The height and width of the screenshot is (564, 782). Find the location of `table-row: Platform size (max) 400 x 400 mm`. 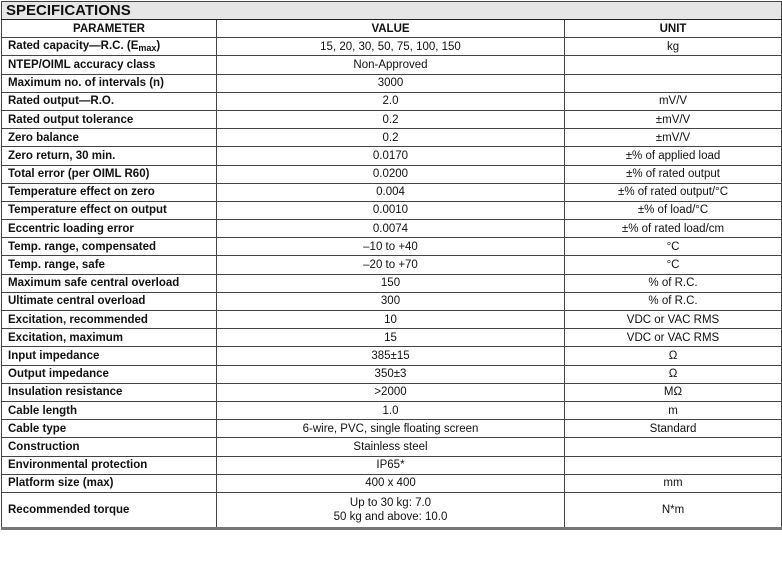

table-row: Platform size (max) 400 x 400 mm is located at coordinates (391, 483).